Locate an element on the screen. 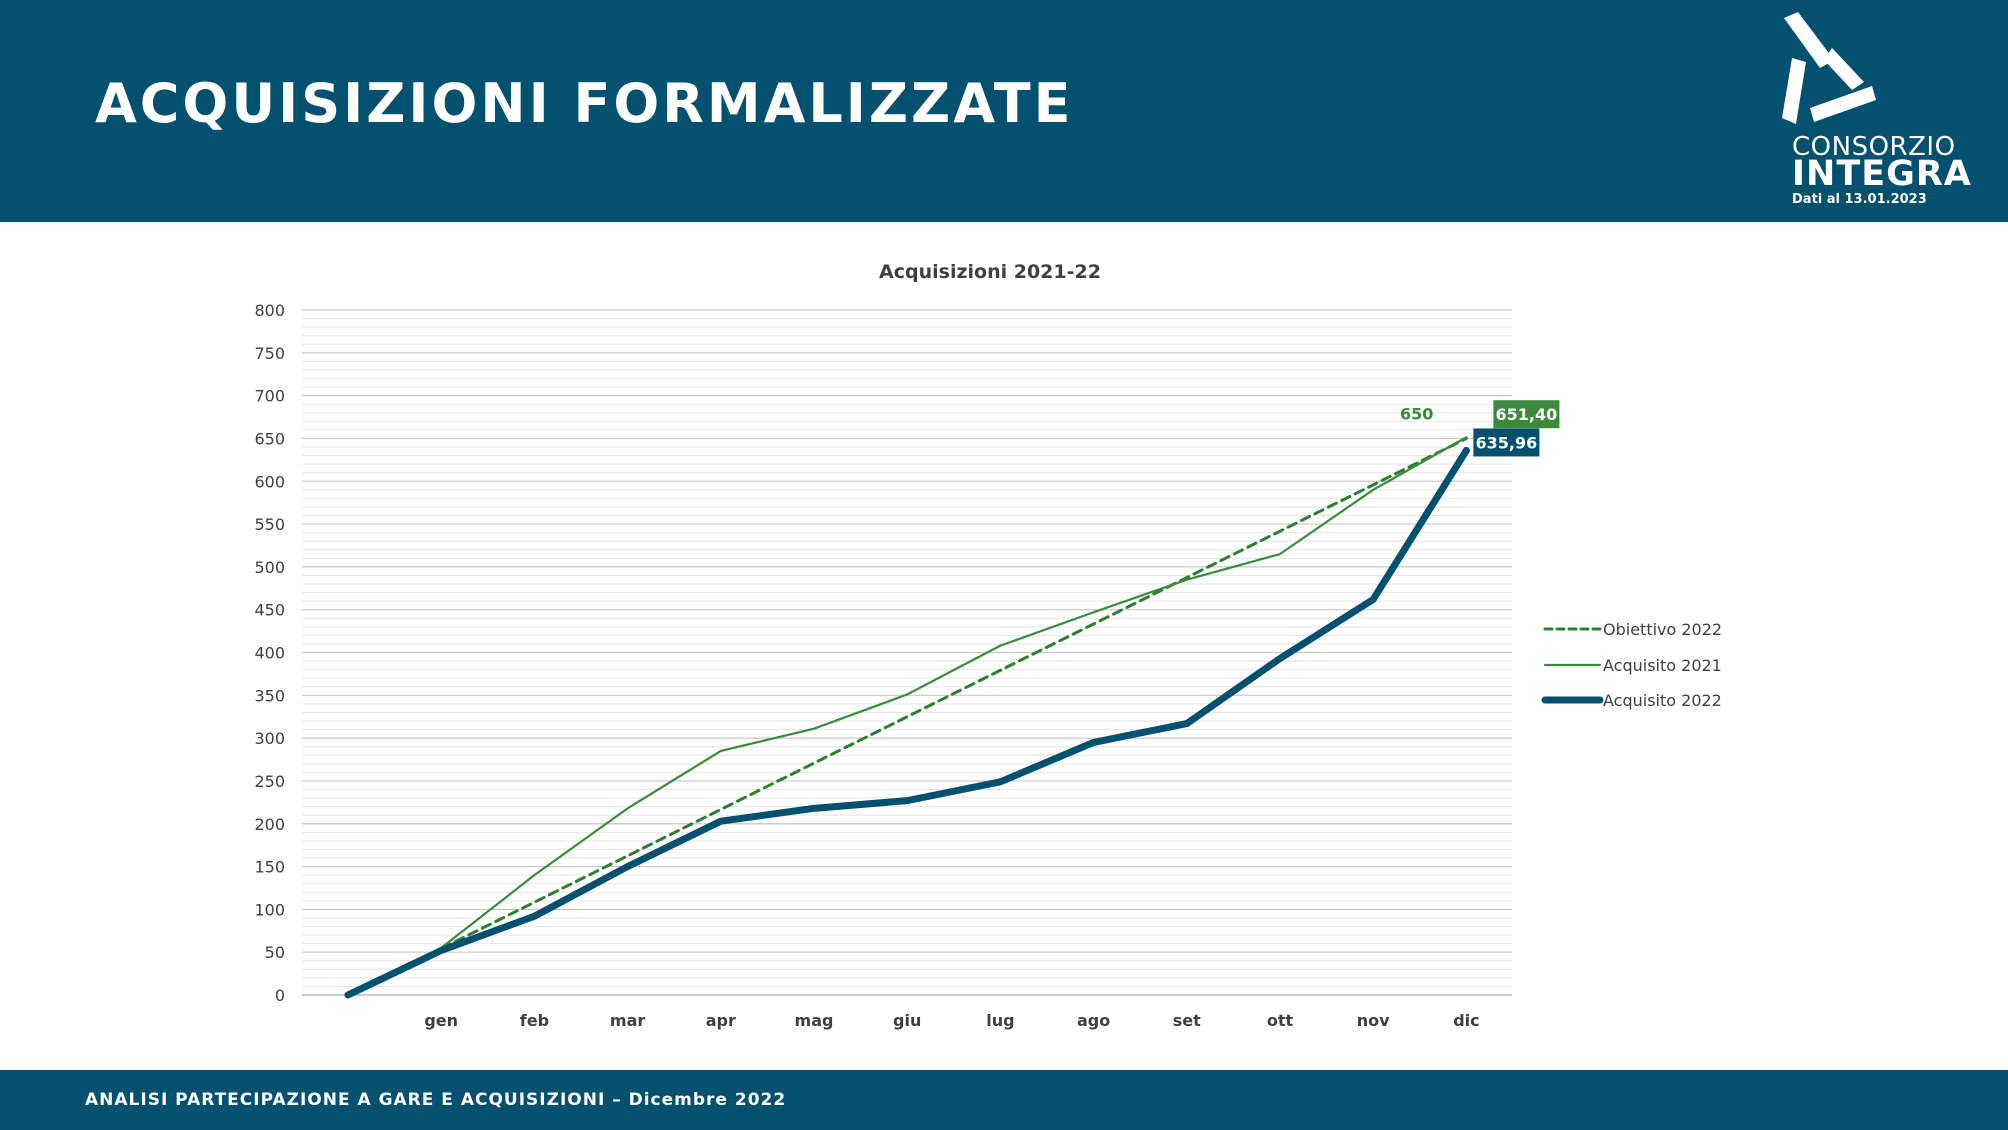 The image size is (2008, 1130). logo-integra-text: INTEGRA is located at coordinates (1882, 174).